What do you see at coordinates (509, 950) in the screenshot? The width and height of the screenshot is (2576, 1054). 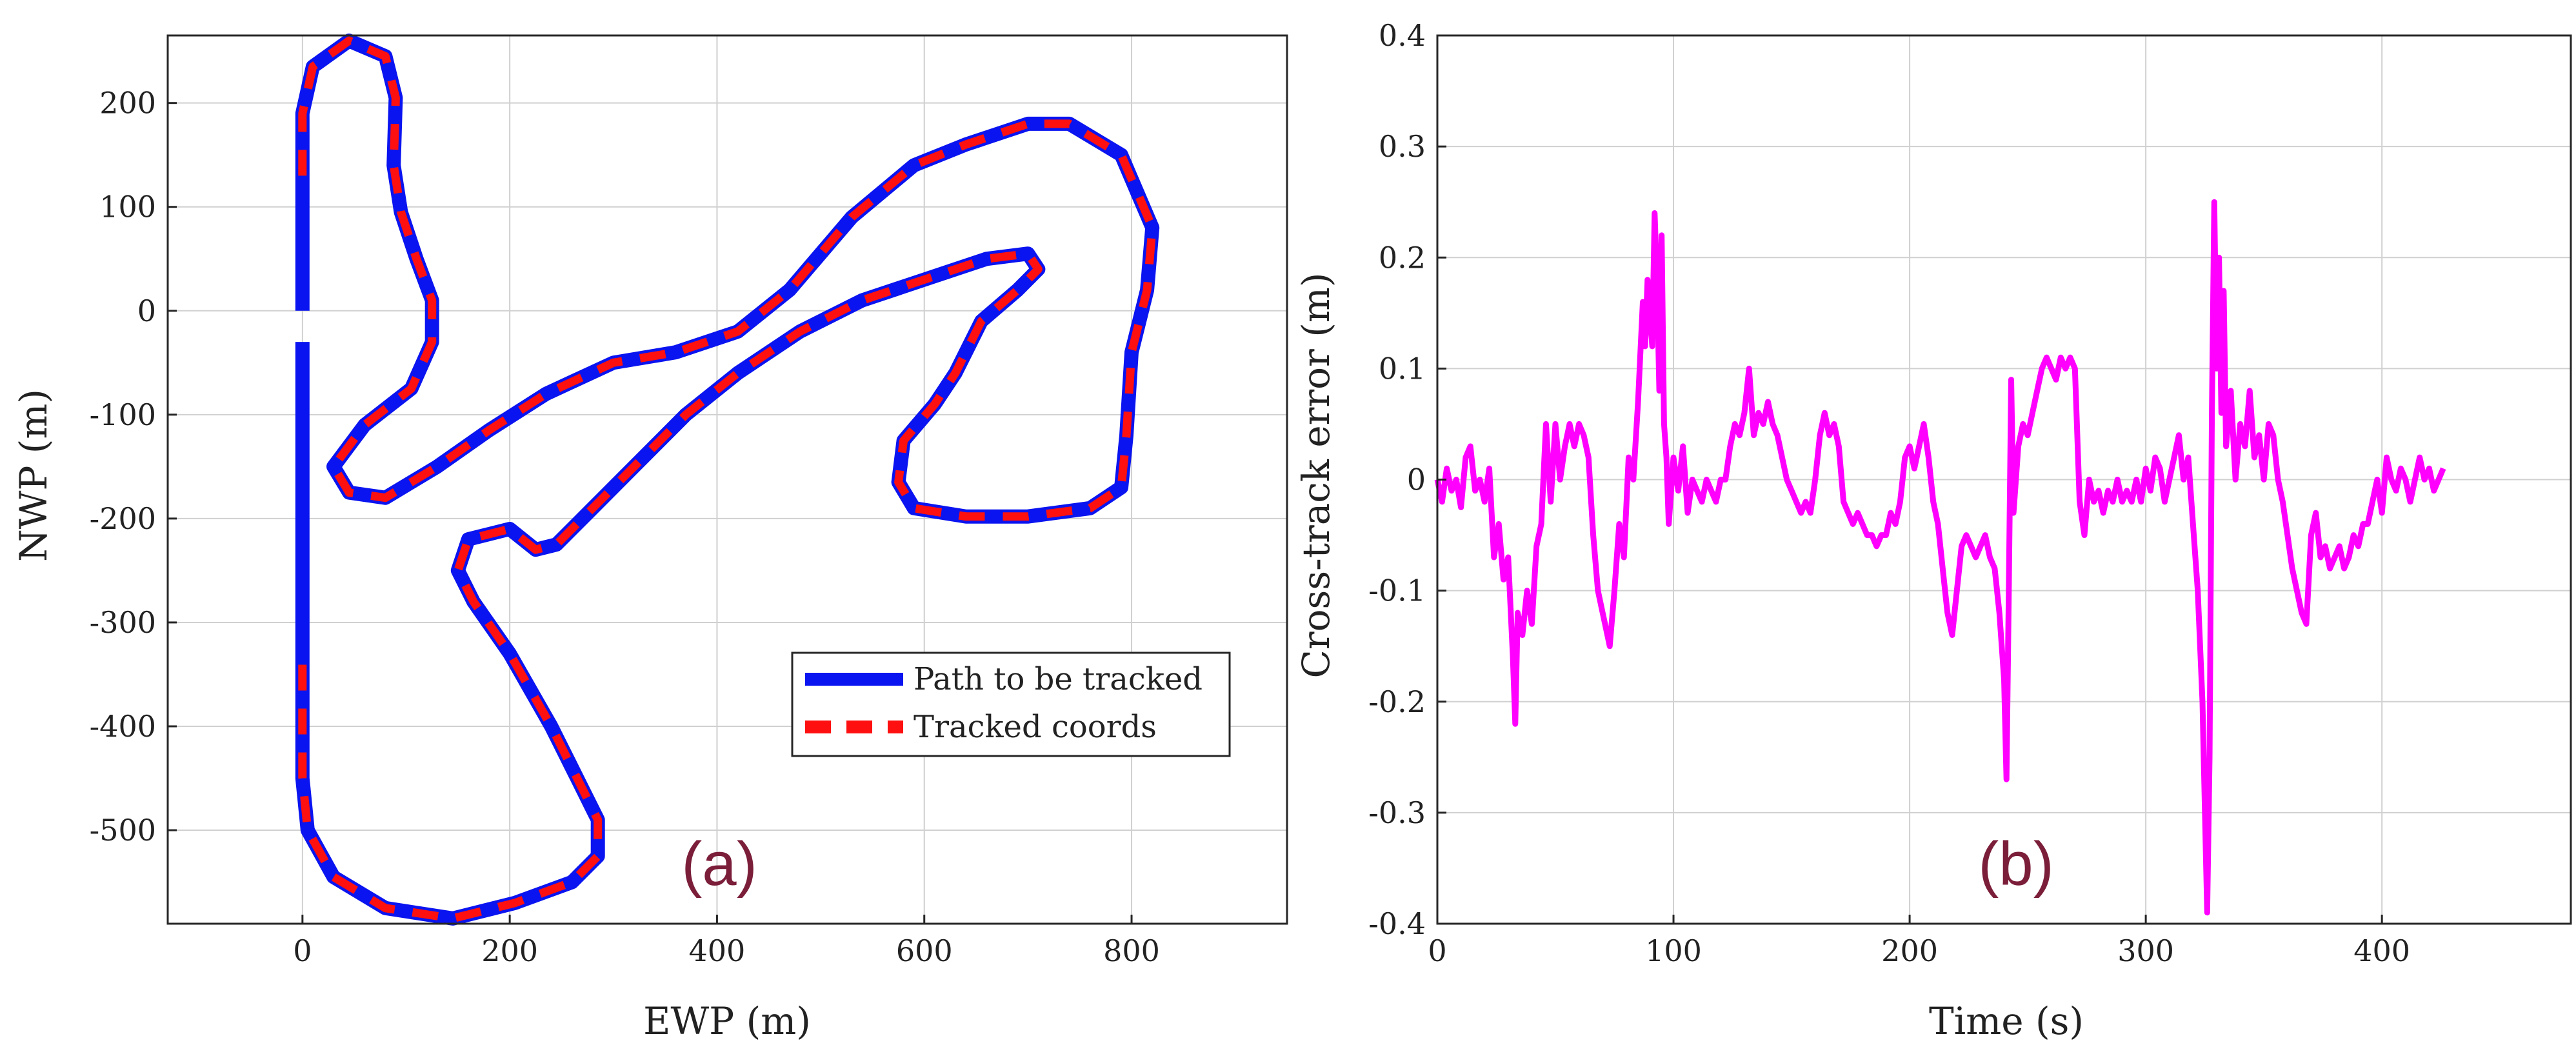 I see `panel-a-x-tick-label: 200` at bounding box center [509, 950].